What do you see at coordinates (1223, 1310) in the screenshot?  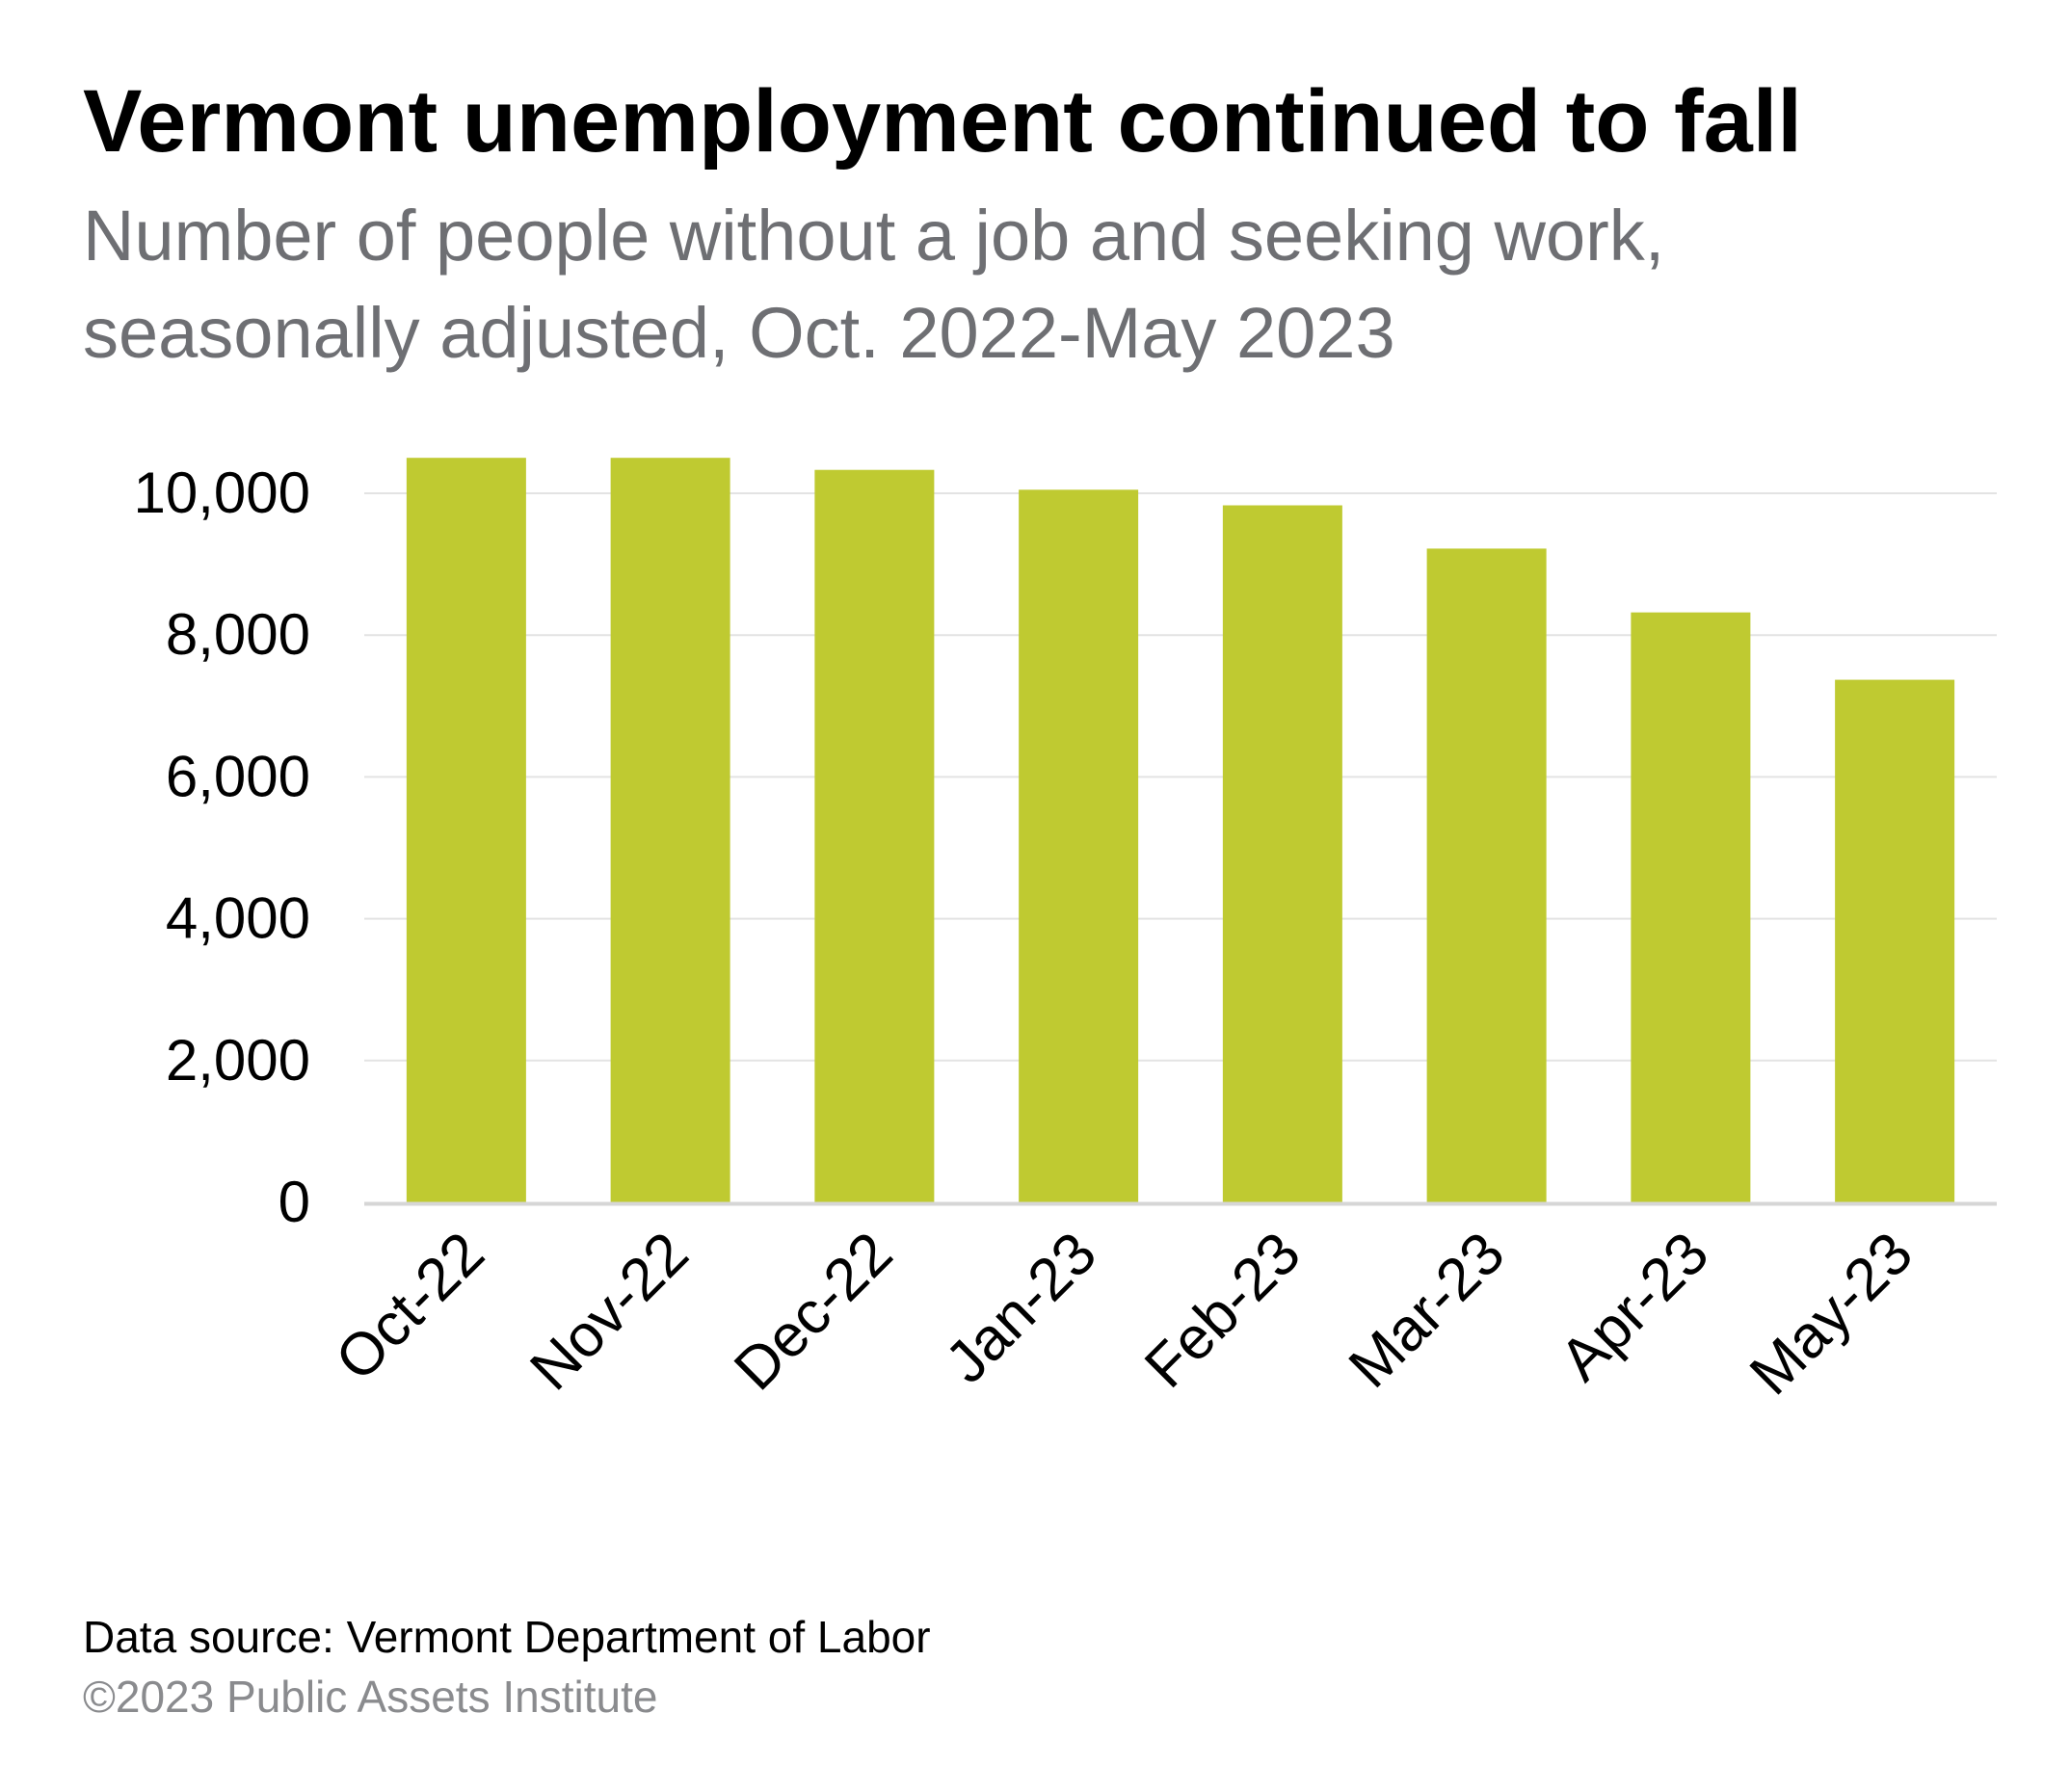 I see `x-tick-label: Feb-23` at bounding box center [1223, 1310].